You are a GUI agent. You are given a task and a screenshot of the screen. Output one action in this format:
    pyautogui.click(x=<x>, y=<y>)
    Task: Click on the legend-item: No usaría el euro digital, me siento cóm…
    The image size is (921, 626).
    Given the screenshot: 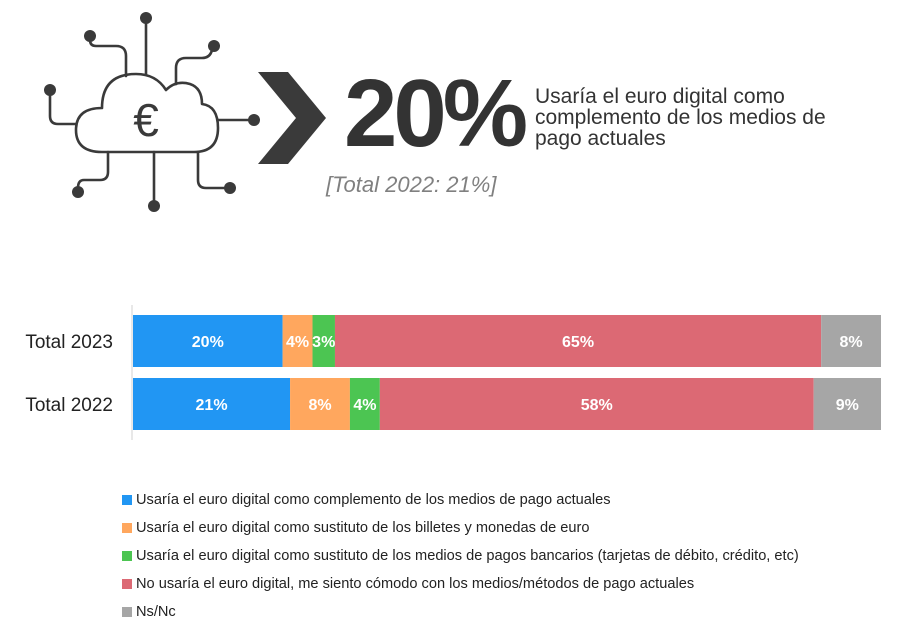 What is the action you would take?
    pyautogui.click(x=460, y=584)
    